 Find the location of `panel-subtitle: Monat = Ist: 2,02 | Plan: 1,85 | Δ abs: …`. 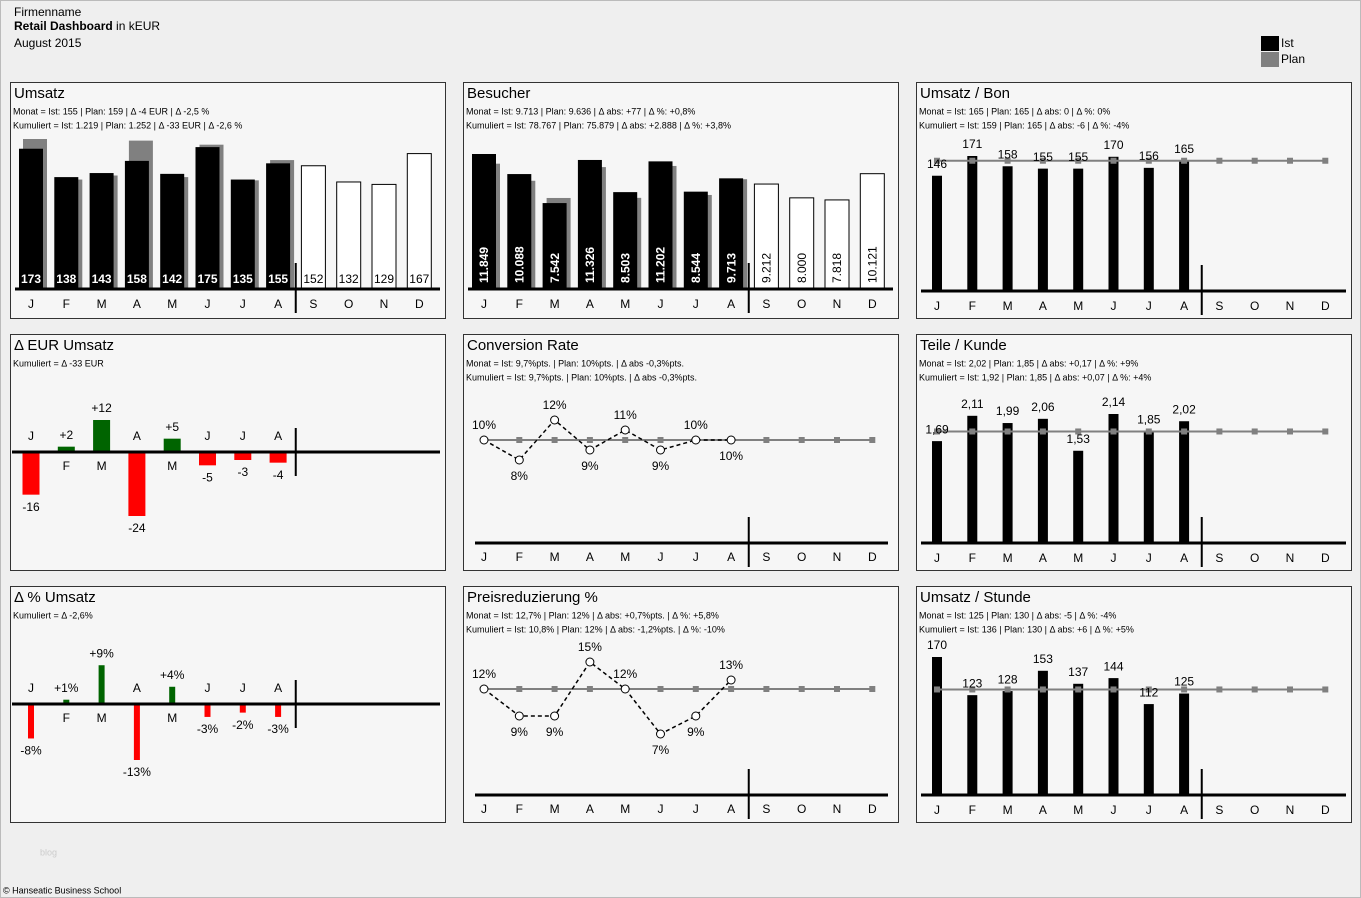

panel-subtitle: Monat = Ist: 2,02 | Plan: 1,85 | Δ abs: … is located at coordinates (1028, 363).